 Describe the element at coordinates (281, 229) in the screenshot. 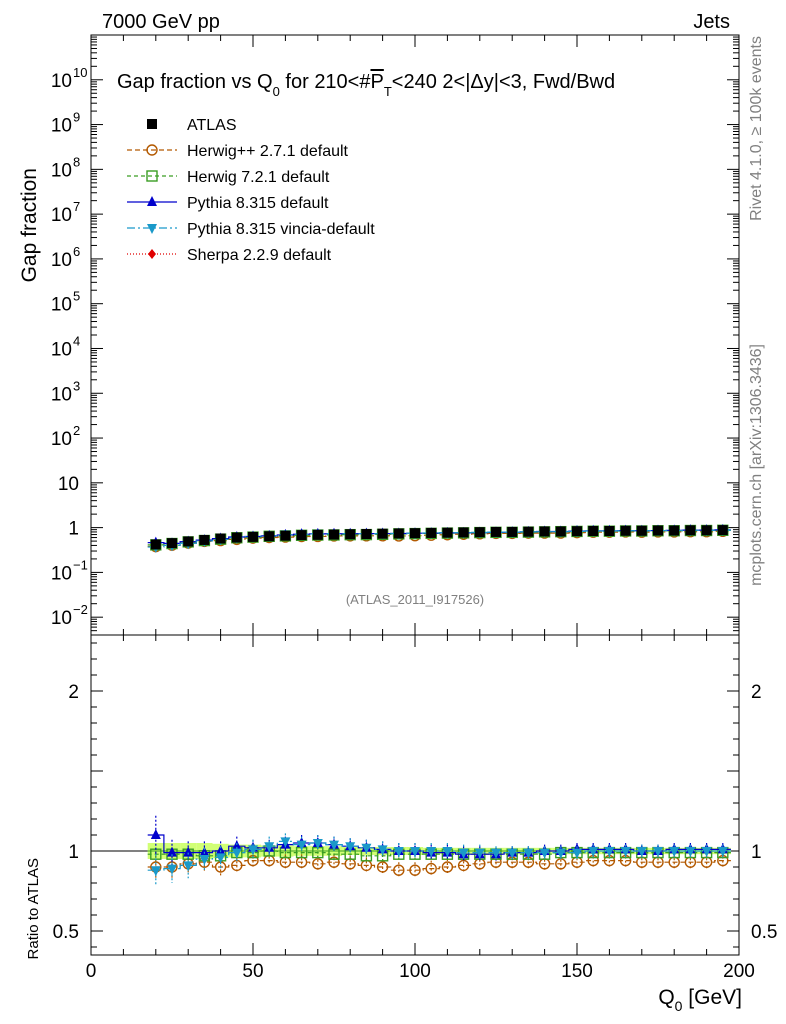

I see `legend-label-pythia-8-315-vincia-default: Pythia 8.315 vincia-default` at that location.